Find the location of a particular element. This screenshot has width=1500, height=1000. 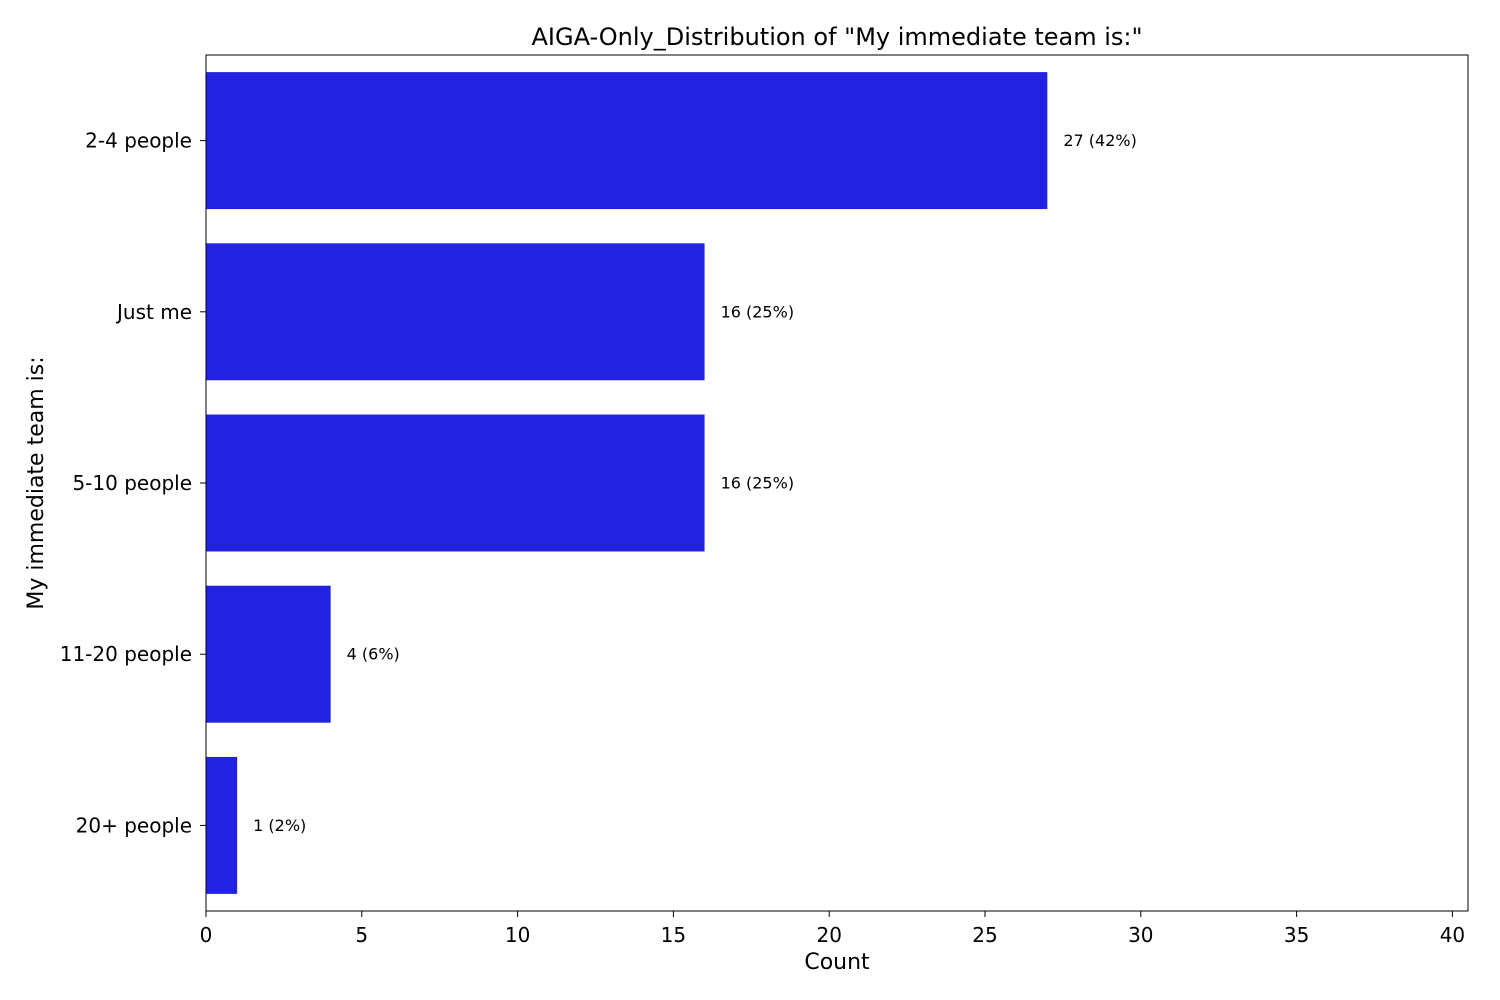

y-tick-label: 11-20 people is located at coordinates (126, 654).